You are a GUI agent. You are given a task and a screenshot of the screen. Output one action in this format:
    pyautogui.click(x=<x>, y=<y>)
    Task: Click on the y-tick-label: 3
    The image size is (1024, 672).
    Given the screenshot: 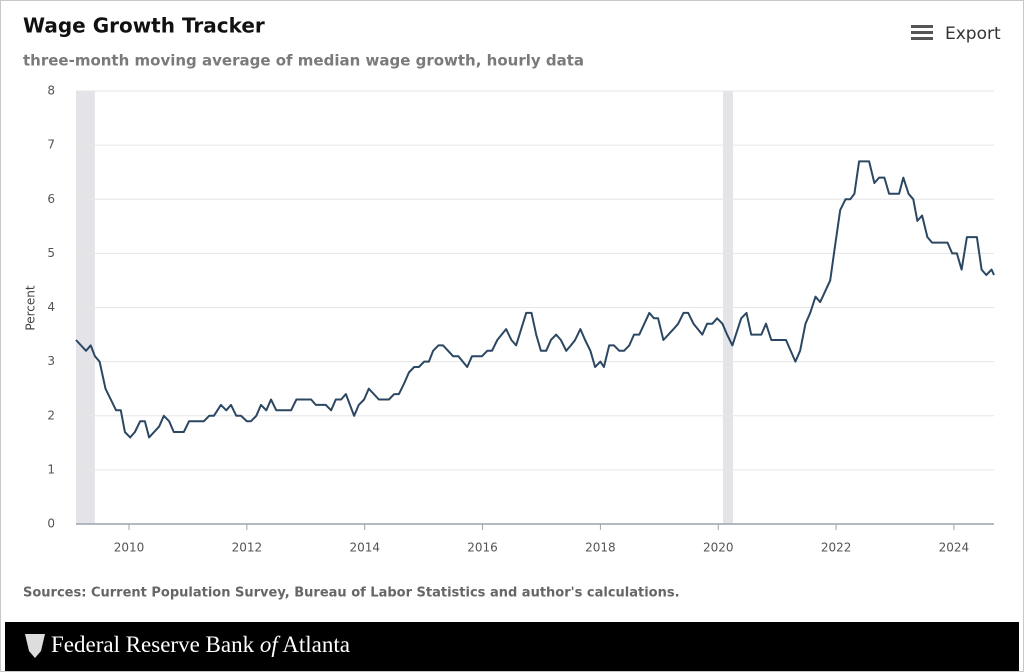 What is the action you would take?
    pyautogui.click(x=51, y=361)
    